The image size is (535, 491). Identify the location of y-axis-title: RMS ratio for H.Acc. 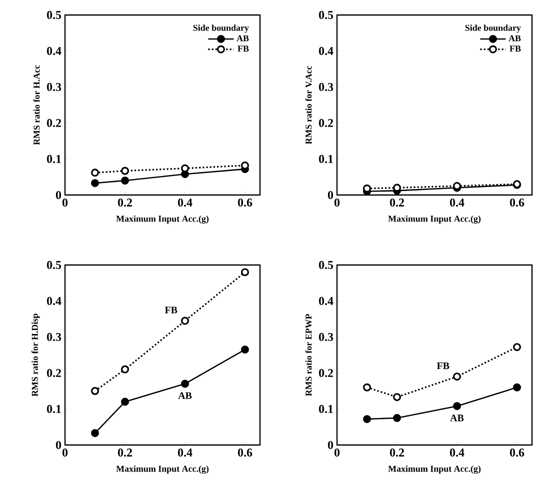
(36, 105).